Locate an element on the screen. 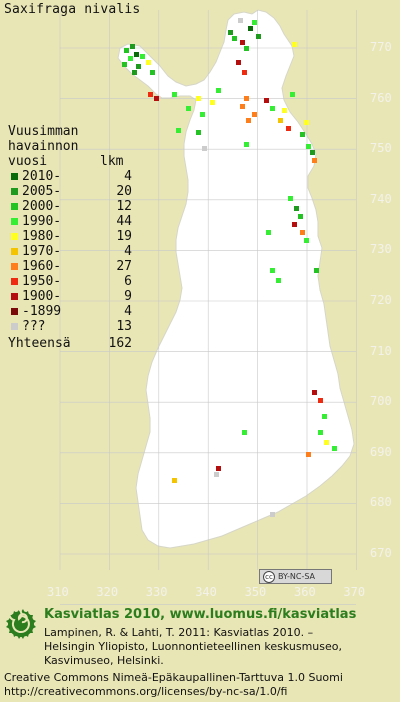 Image resolution: width=400 pixels, height=702 pixels. legend-row: 1990- 44 is located at coordinates (70, 221).